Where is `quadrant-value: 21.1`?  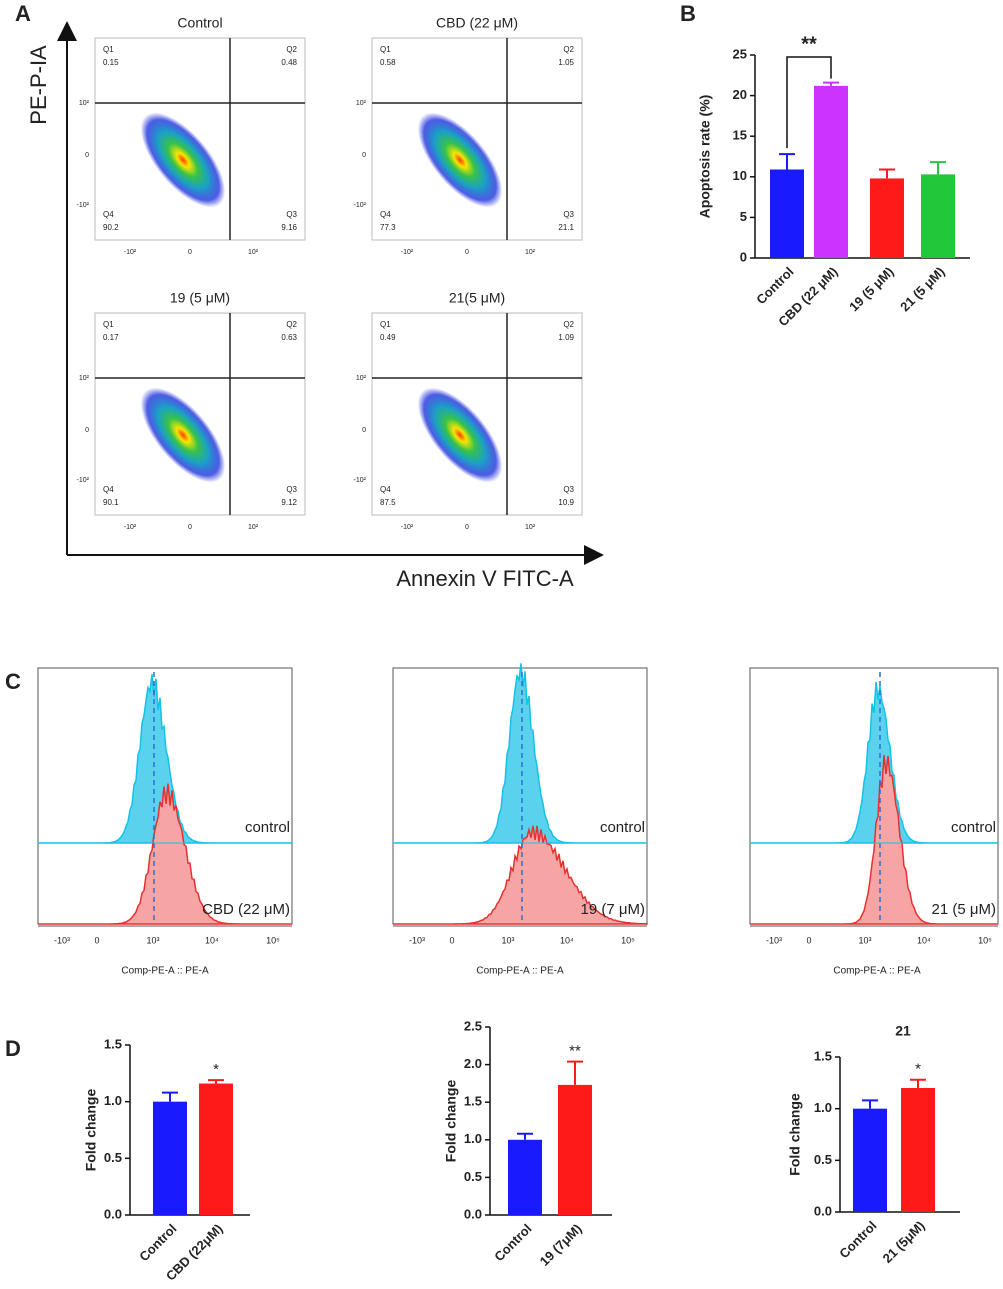 quadrant-value: 21.1 is located at coordinates (566, 227).